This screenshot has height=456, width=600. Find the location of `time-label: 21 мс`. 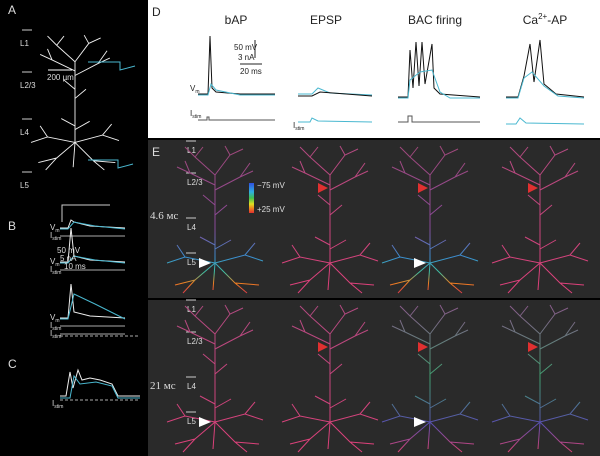

time-label: 21 мс is located at coordinates (163, 386).